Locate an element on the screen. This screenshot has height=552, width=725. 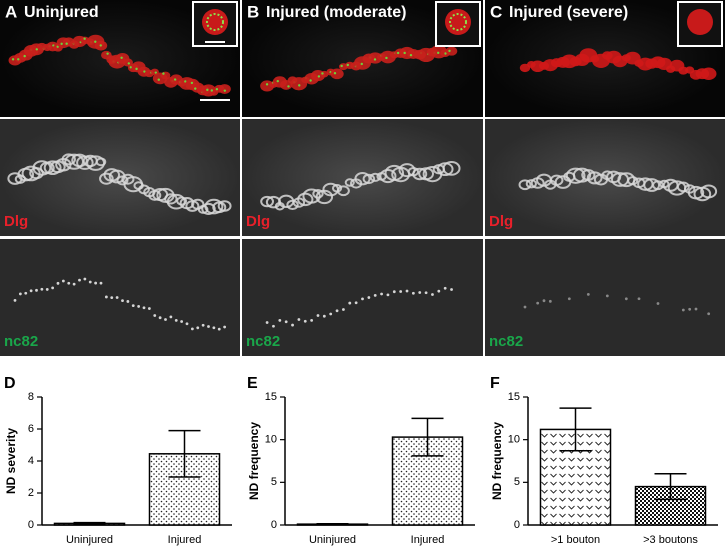
y-tick-label: 15 is located at coordinates (514, 397).